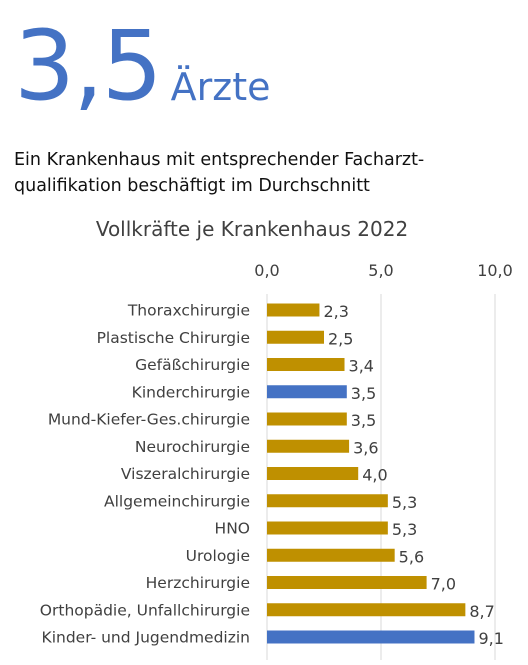 This screenshot has height=665, width=528. I want to click on category-label: Mund-Kiefer-Ges.chirurgie, so click(149, 420).